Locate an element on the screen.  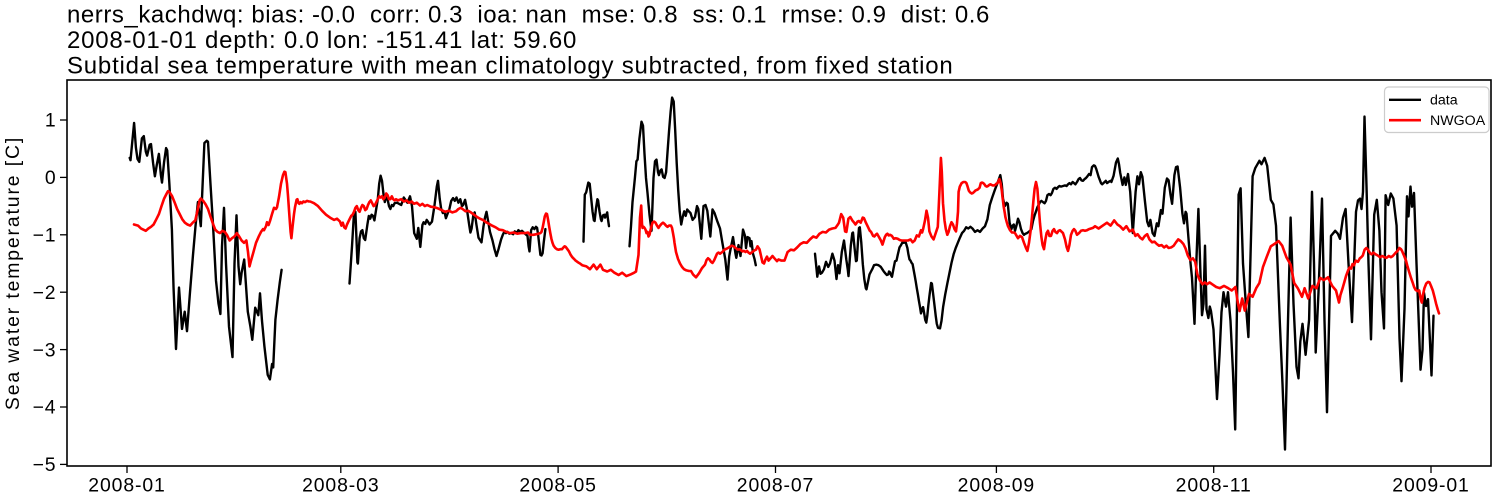
svg-text: 2009-01 is located at coordinates (1430, 485).